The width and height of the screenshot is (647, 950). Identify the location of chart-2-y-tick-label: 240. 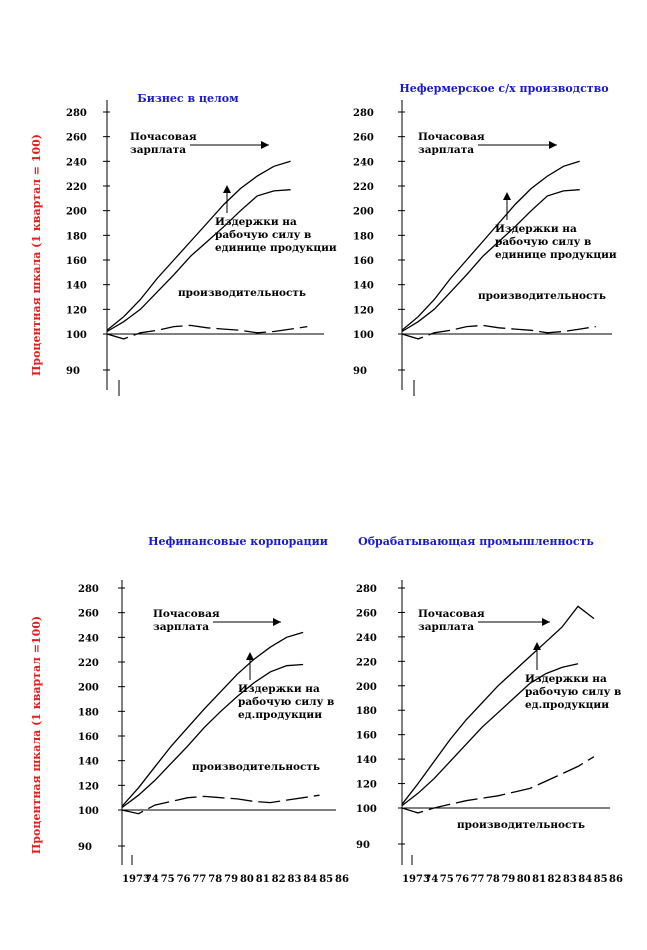
(363, 162).